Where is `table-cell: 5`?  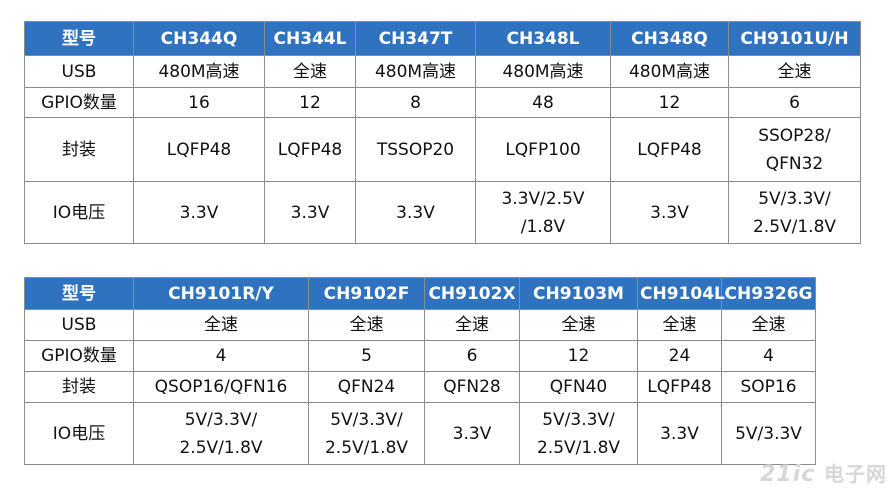 table-cell: 5 is located at coordinates (366, 356).